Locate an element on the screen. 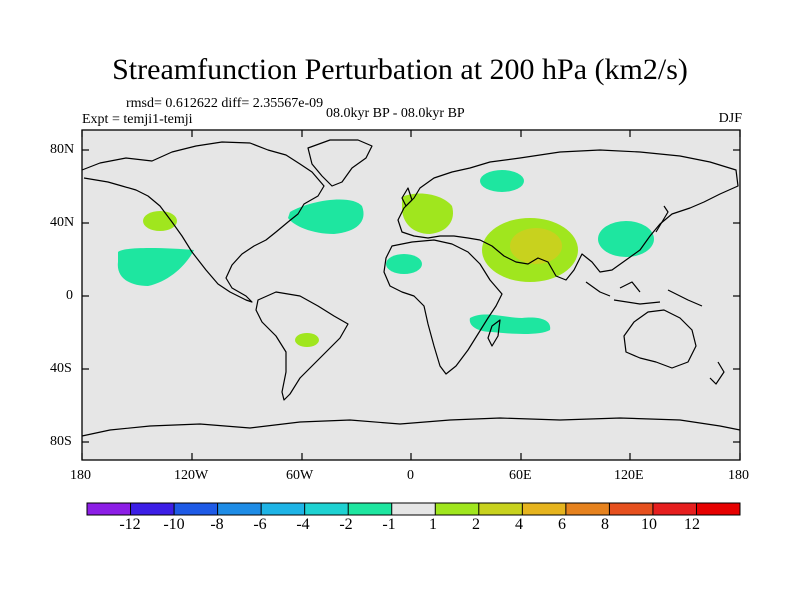  colorbar-label: 2 is located at coordinates (476, 524).